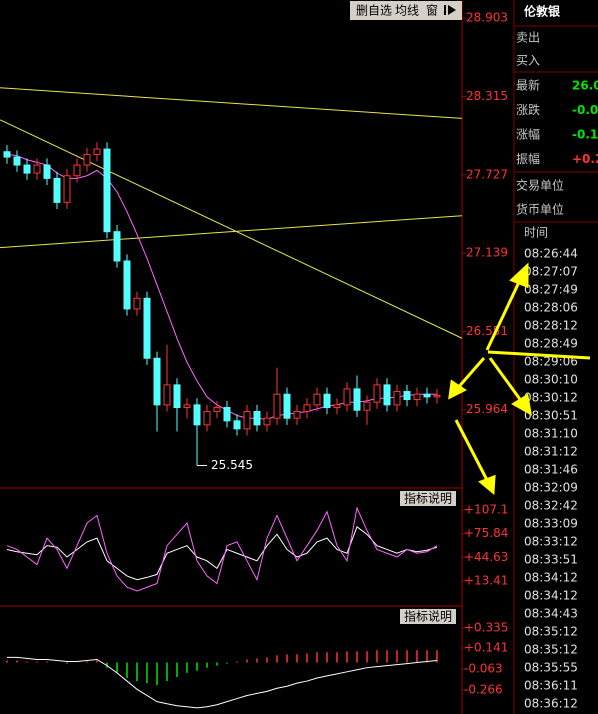 The image size is (598, 714). I want to click on low-label: 25.545, so click(232, 465).